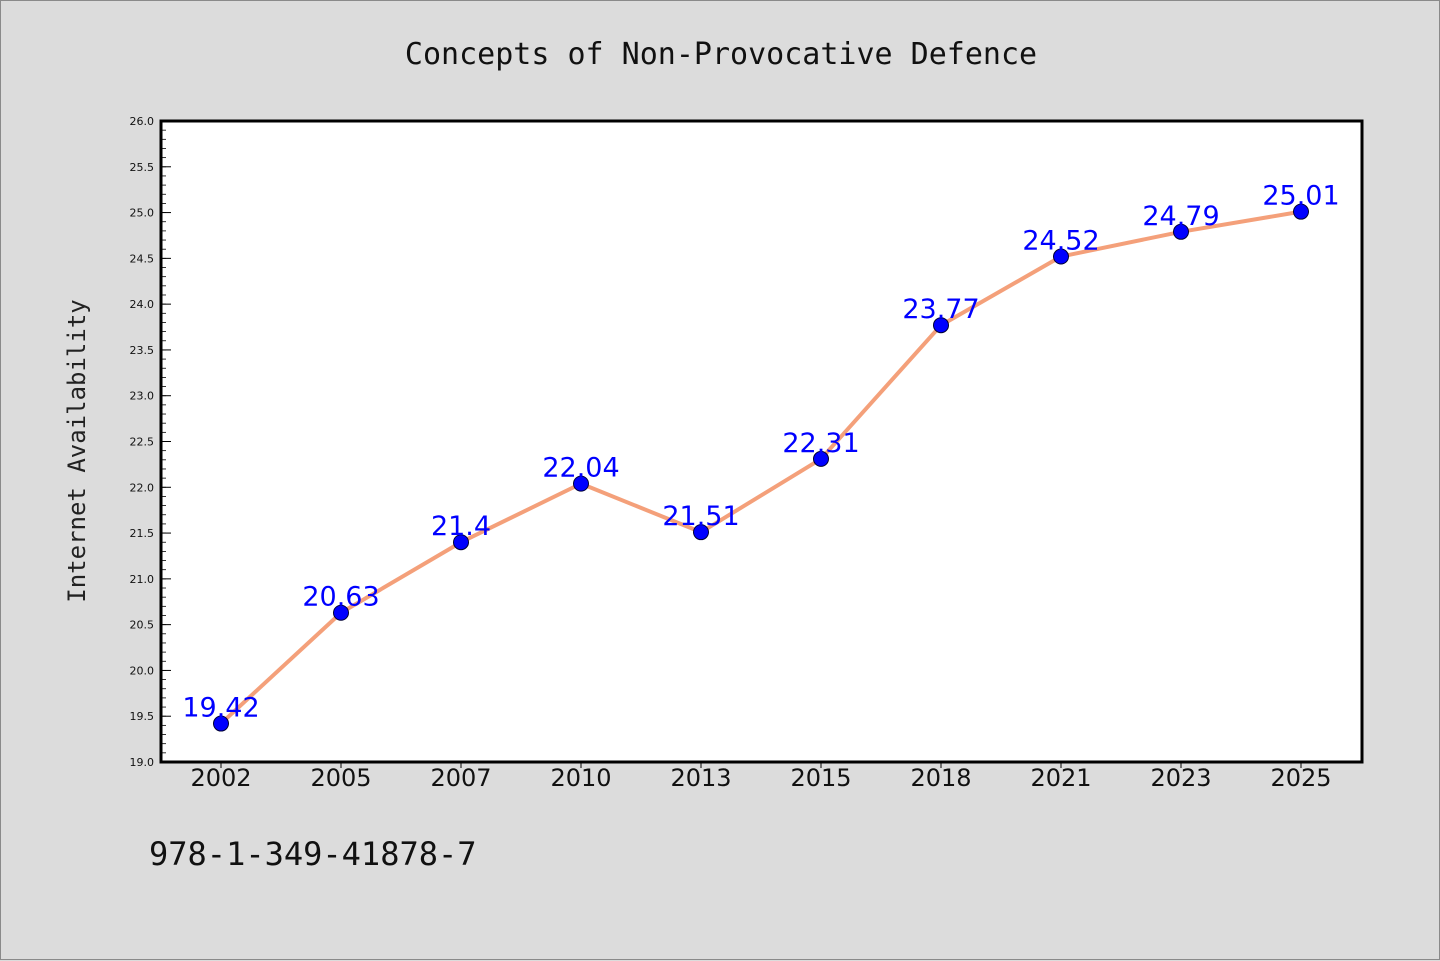 The image size is (1440, 961). What do you see at coordinates (721, 54) in the screenshot?
I see `chart-title: Concepts of Non-Provocative Defence` at bounding box center [721, 54].